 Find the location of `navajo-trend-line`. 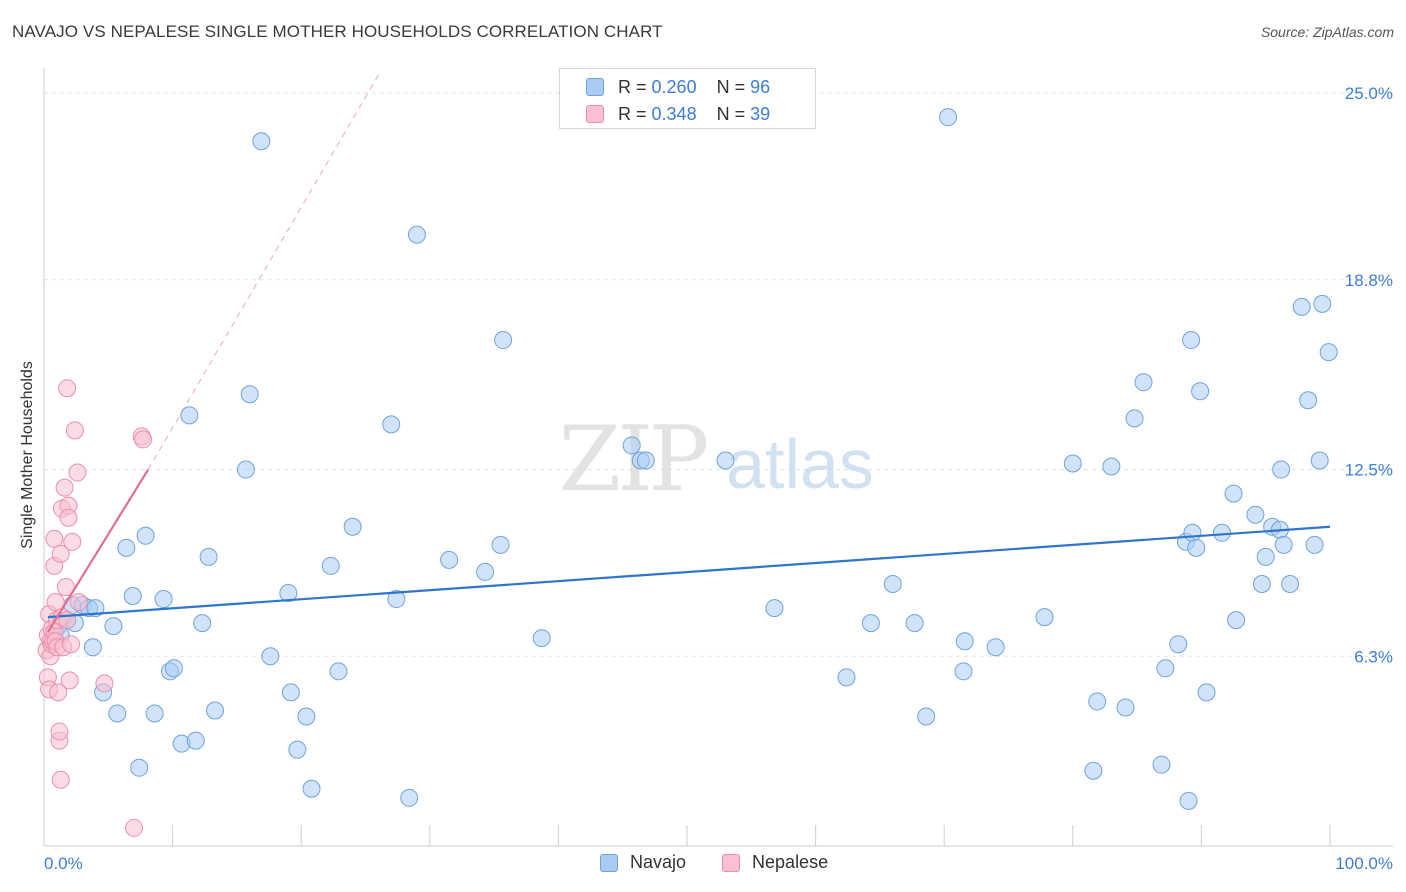

navajo-trend-line is located at coordinates (689, 572).